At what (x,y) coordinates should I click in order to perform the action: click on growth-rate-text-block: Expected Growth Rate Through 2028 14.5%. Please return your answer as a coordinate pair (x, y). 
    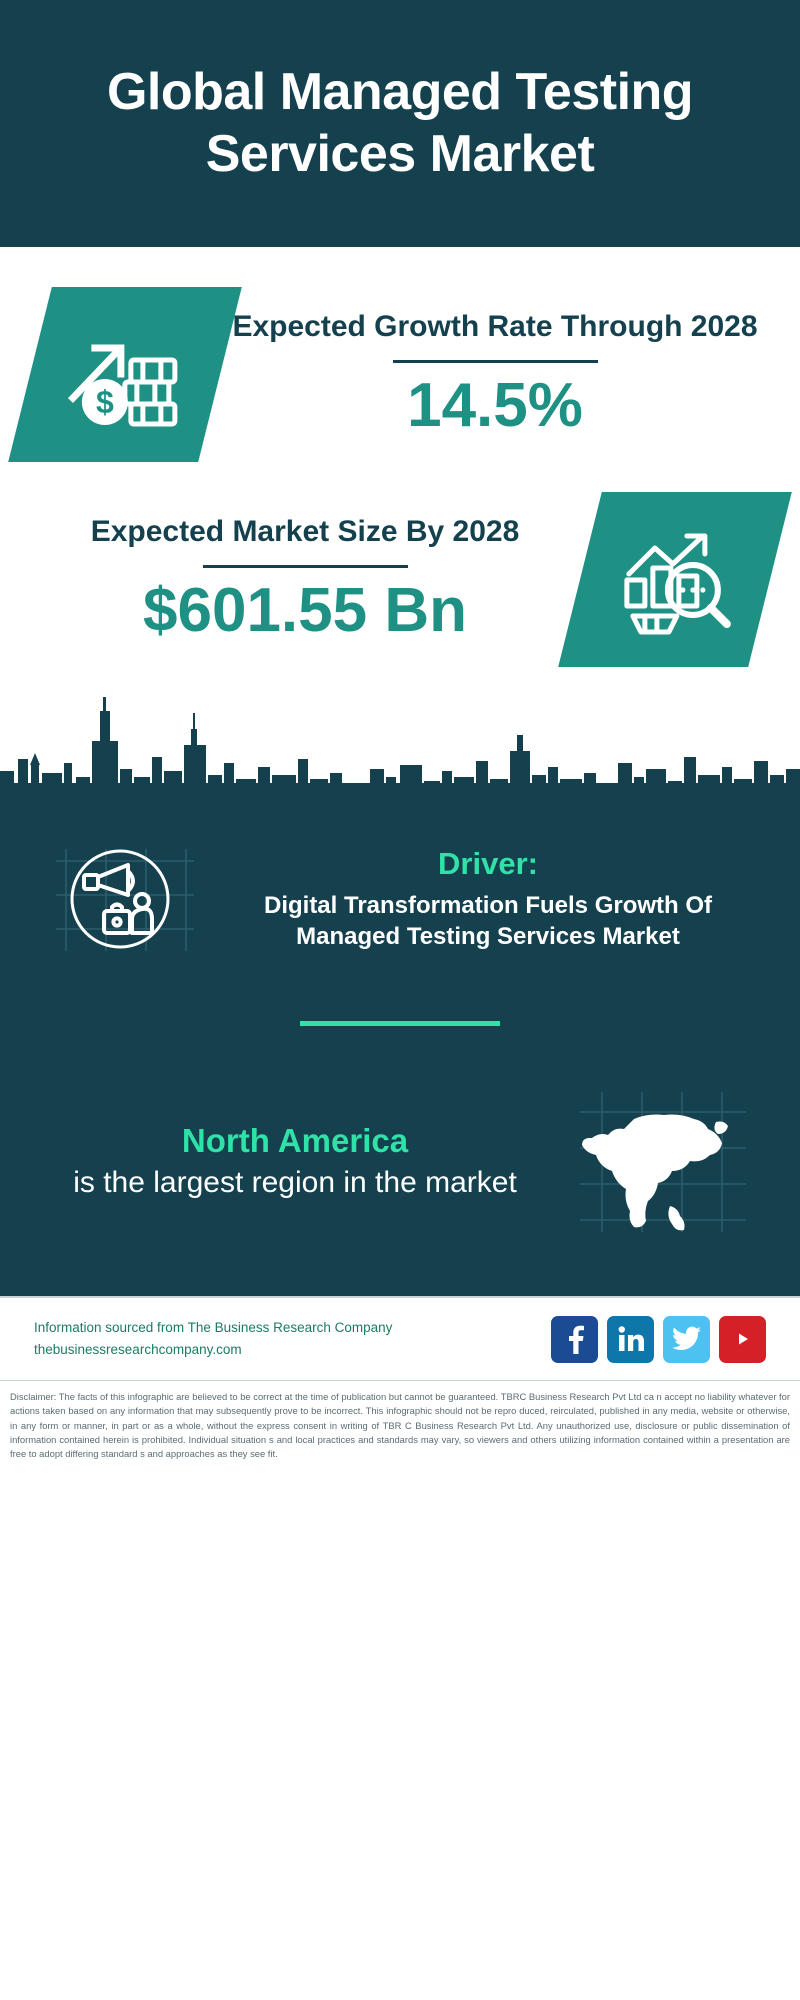
    Looking at the image, I should click on (495, 374).